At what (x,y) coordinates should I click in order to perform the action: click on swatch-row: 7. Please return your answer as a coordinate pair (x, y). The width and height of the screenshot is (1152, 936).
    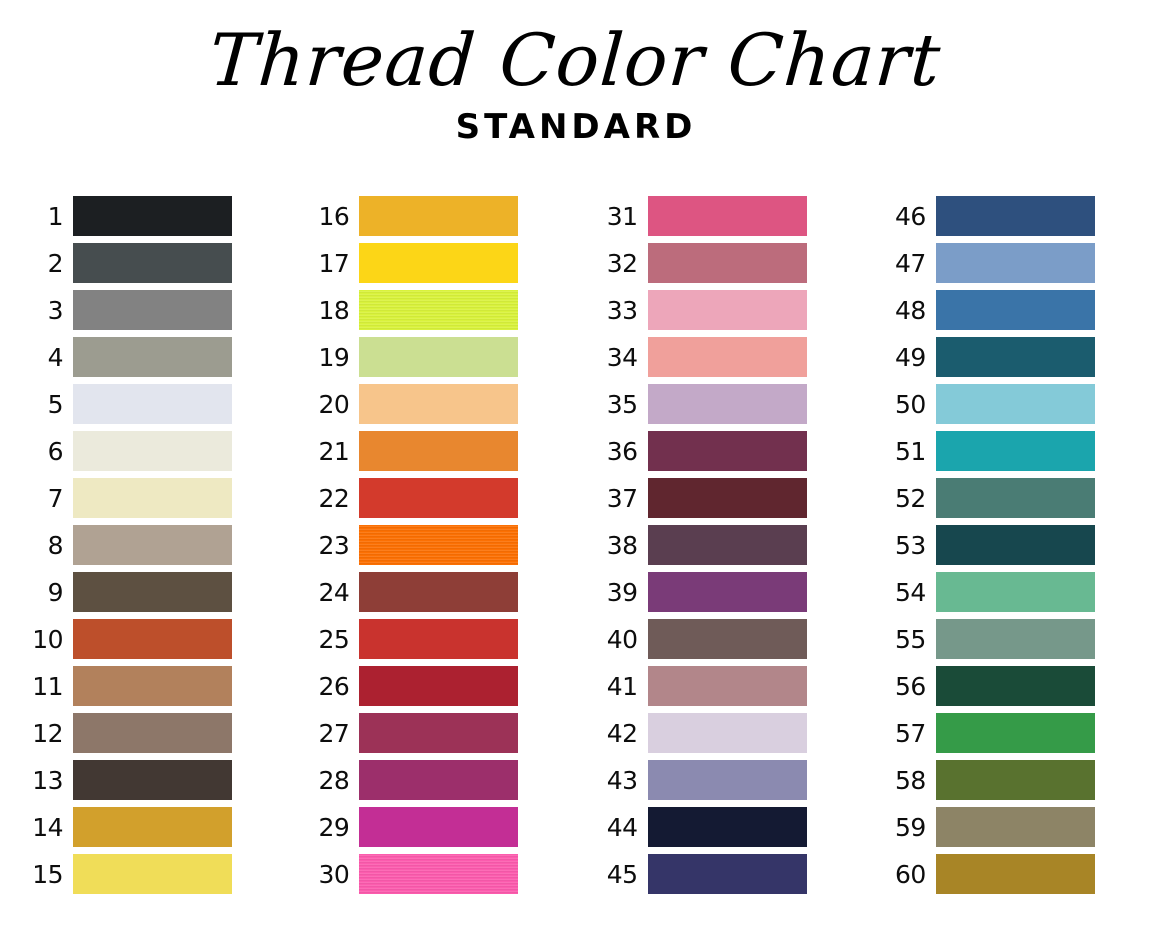
    Looking at the image, I should click on (150, 498).